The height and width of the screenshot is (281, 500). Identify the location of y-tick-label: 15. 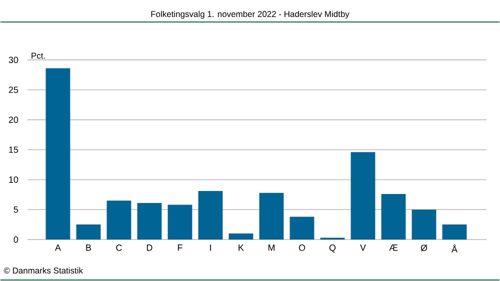
(13, 149).